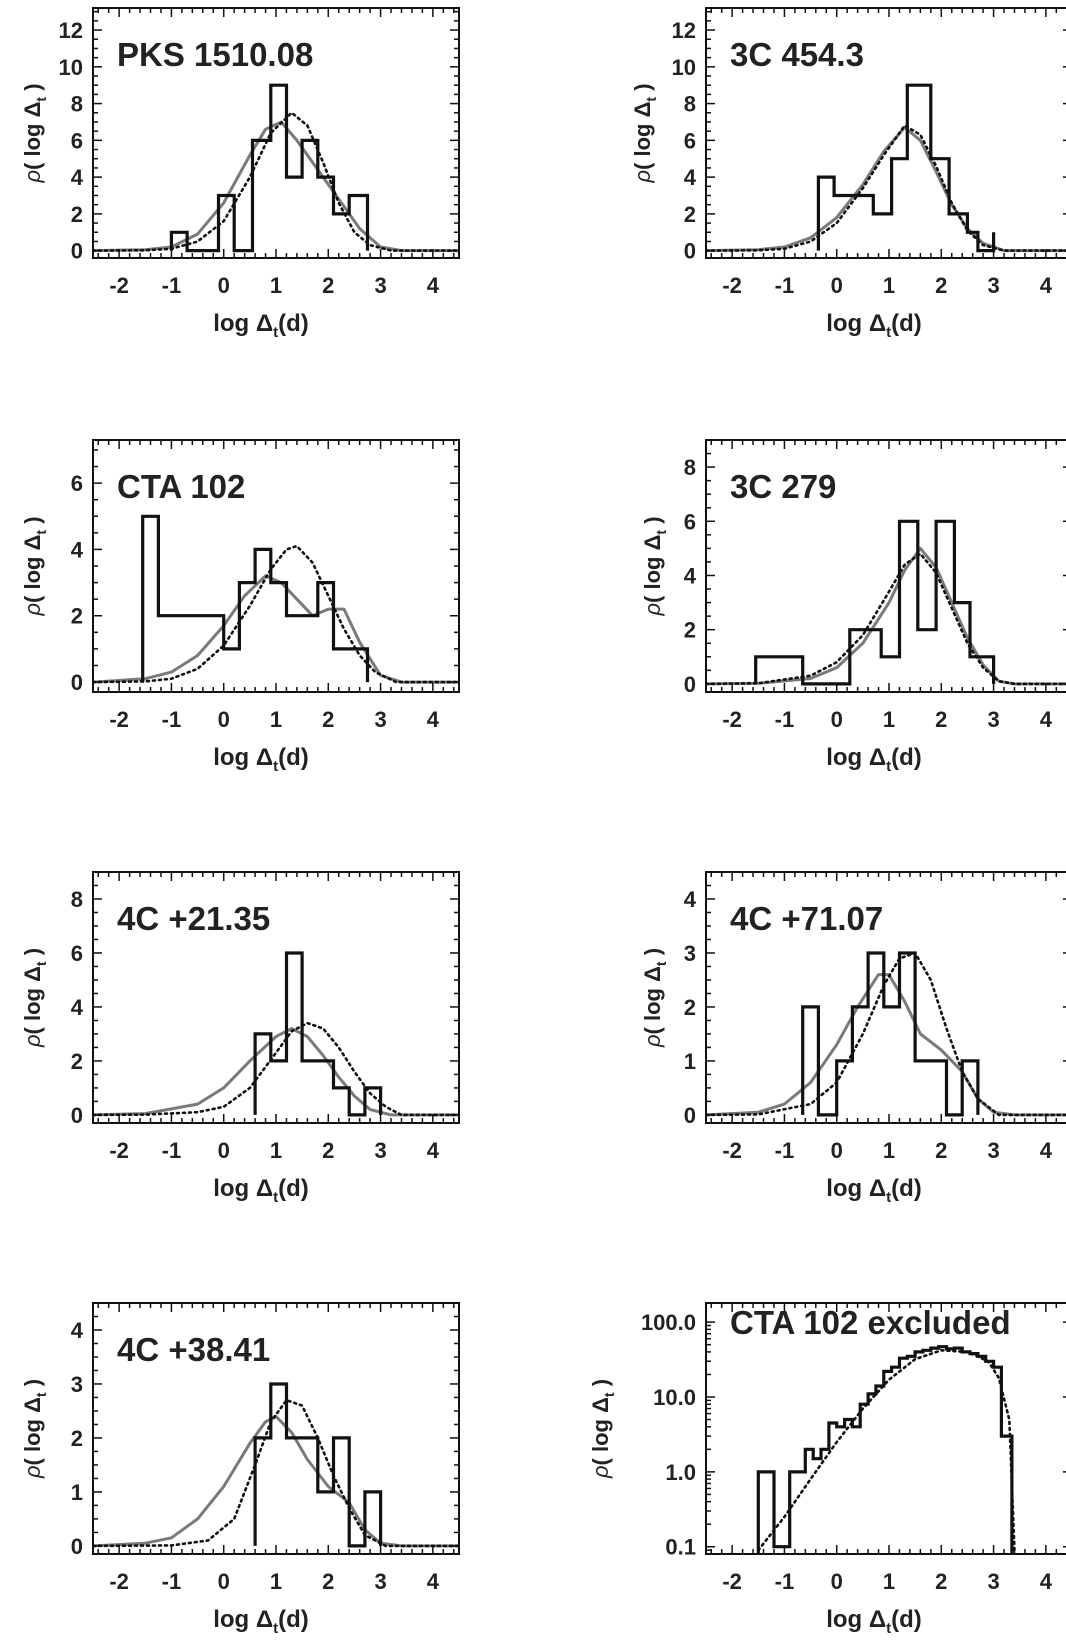 Image resolution: width=1066 pixels, height=1647 pixels. I want to click on panel-title: 4C +71.07, so click(806, 918).